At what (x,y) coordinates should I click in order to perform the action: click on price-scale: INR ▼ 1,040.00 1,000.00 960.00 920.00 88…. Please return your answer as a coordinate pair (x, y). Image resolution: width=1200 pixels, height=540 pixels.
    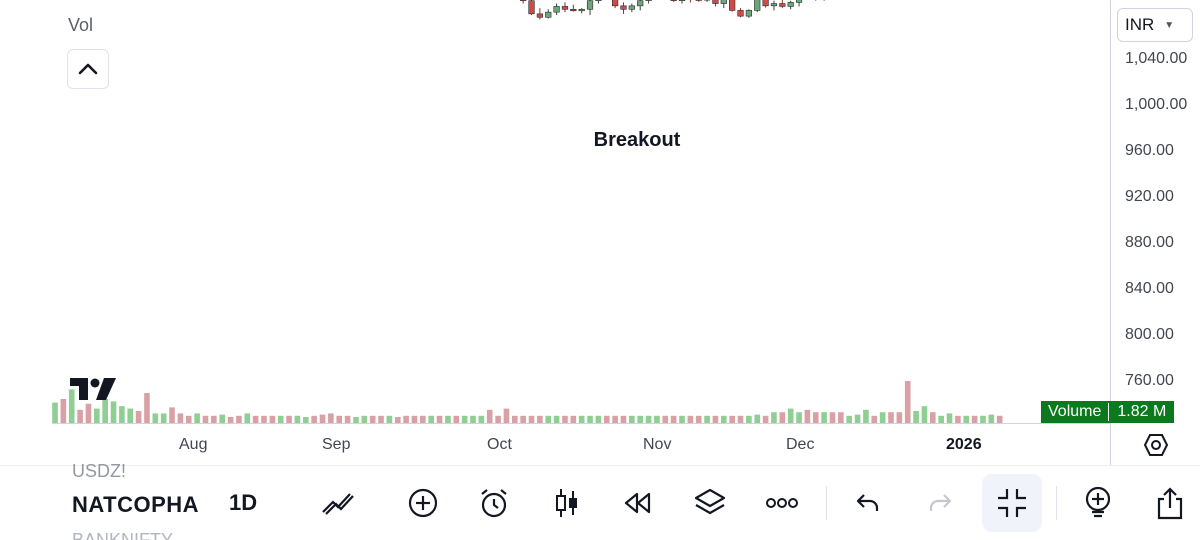
    Looking at the image, I should click on (1155, 232).